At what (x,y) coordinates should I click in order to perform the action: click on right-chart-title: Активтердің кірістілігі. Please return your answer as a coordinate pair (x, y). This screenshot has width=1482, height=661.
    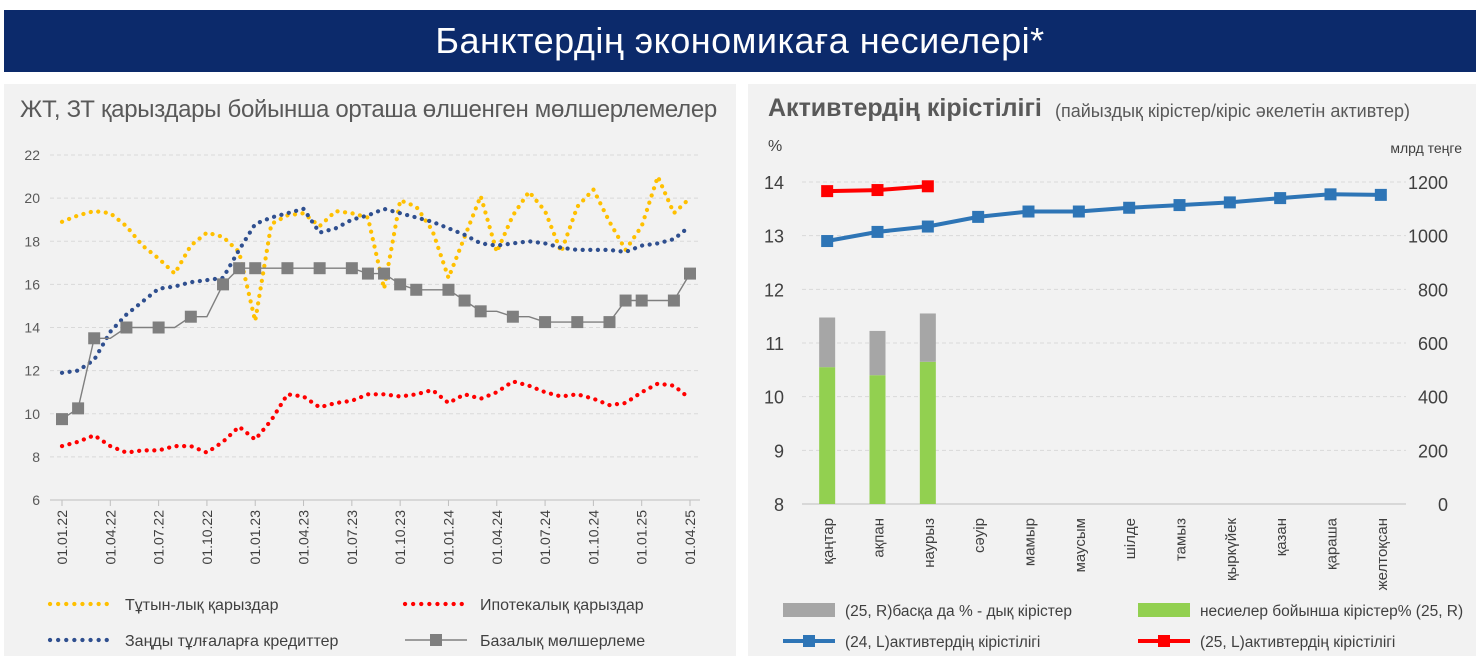
    Looking at the image, I should click on (905, 108).